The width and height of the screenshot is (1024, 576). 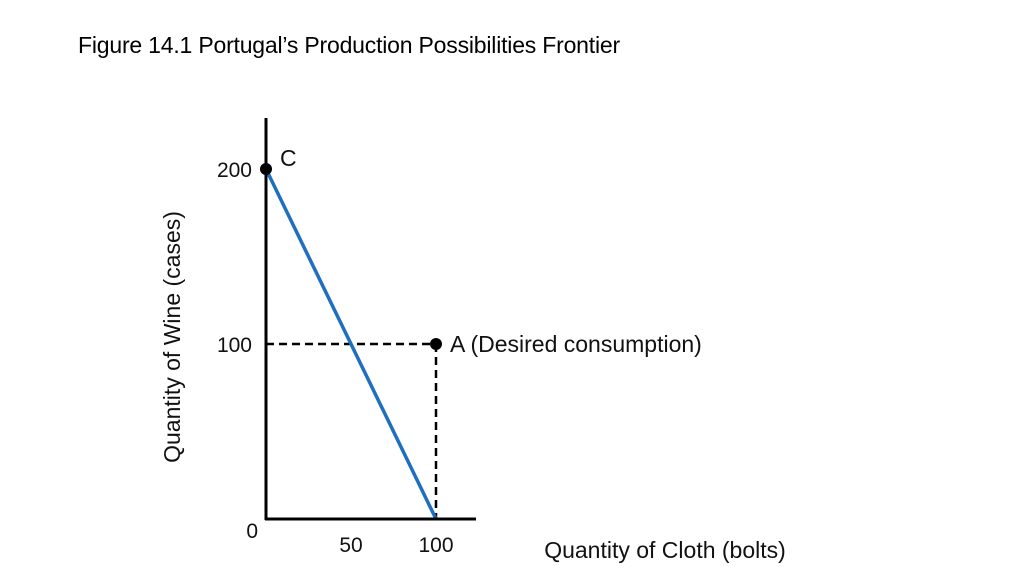 I want to click on y-tick-label-200: 200, so click(x=234, y=170).